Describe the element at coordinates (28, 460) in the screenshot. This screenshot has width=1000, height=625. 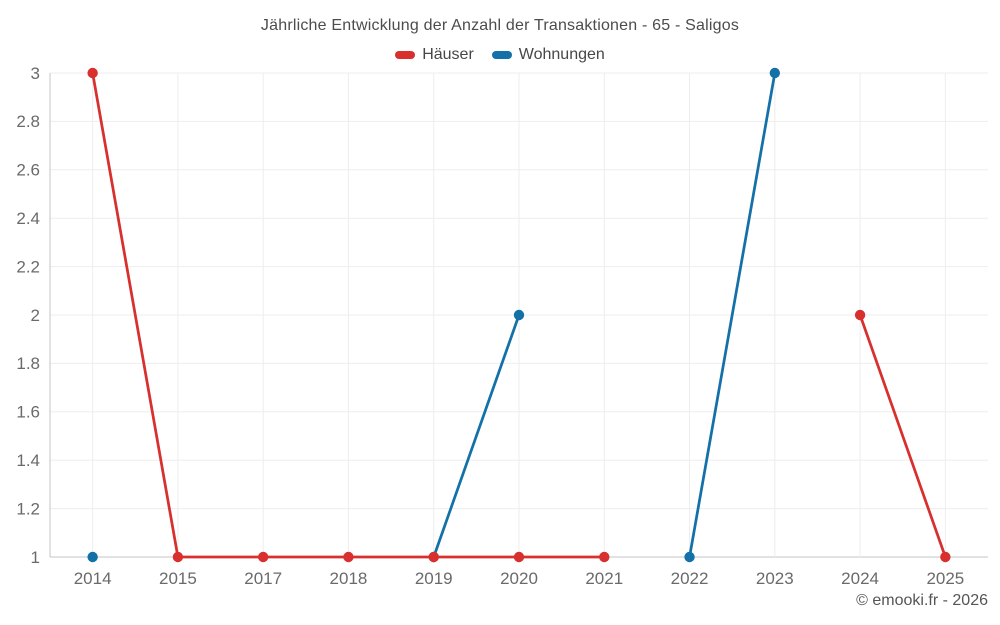
I see `y-tick-label: 1.4` at that location.